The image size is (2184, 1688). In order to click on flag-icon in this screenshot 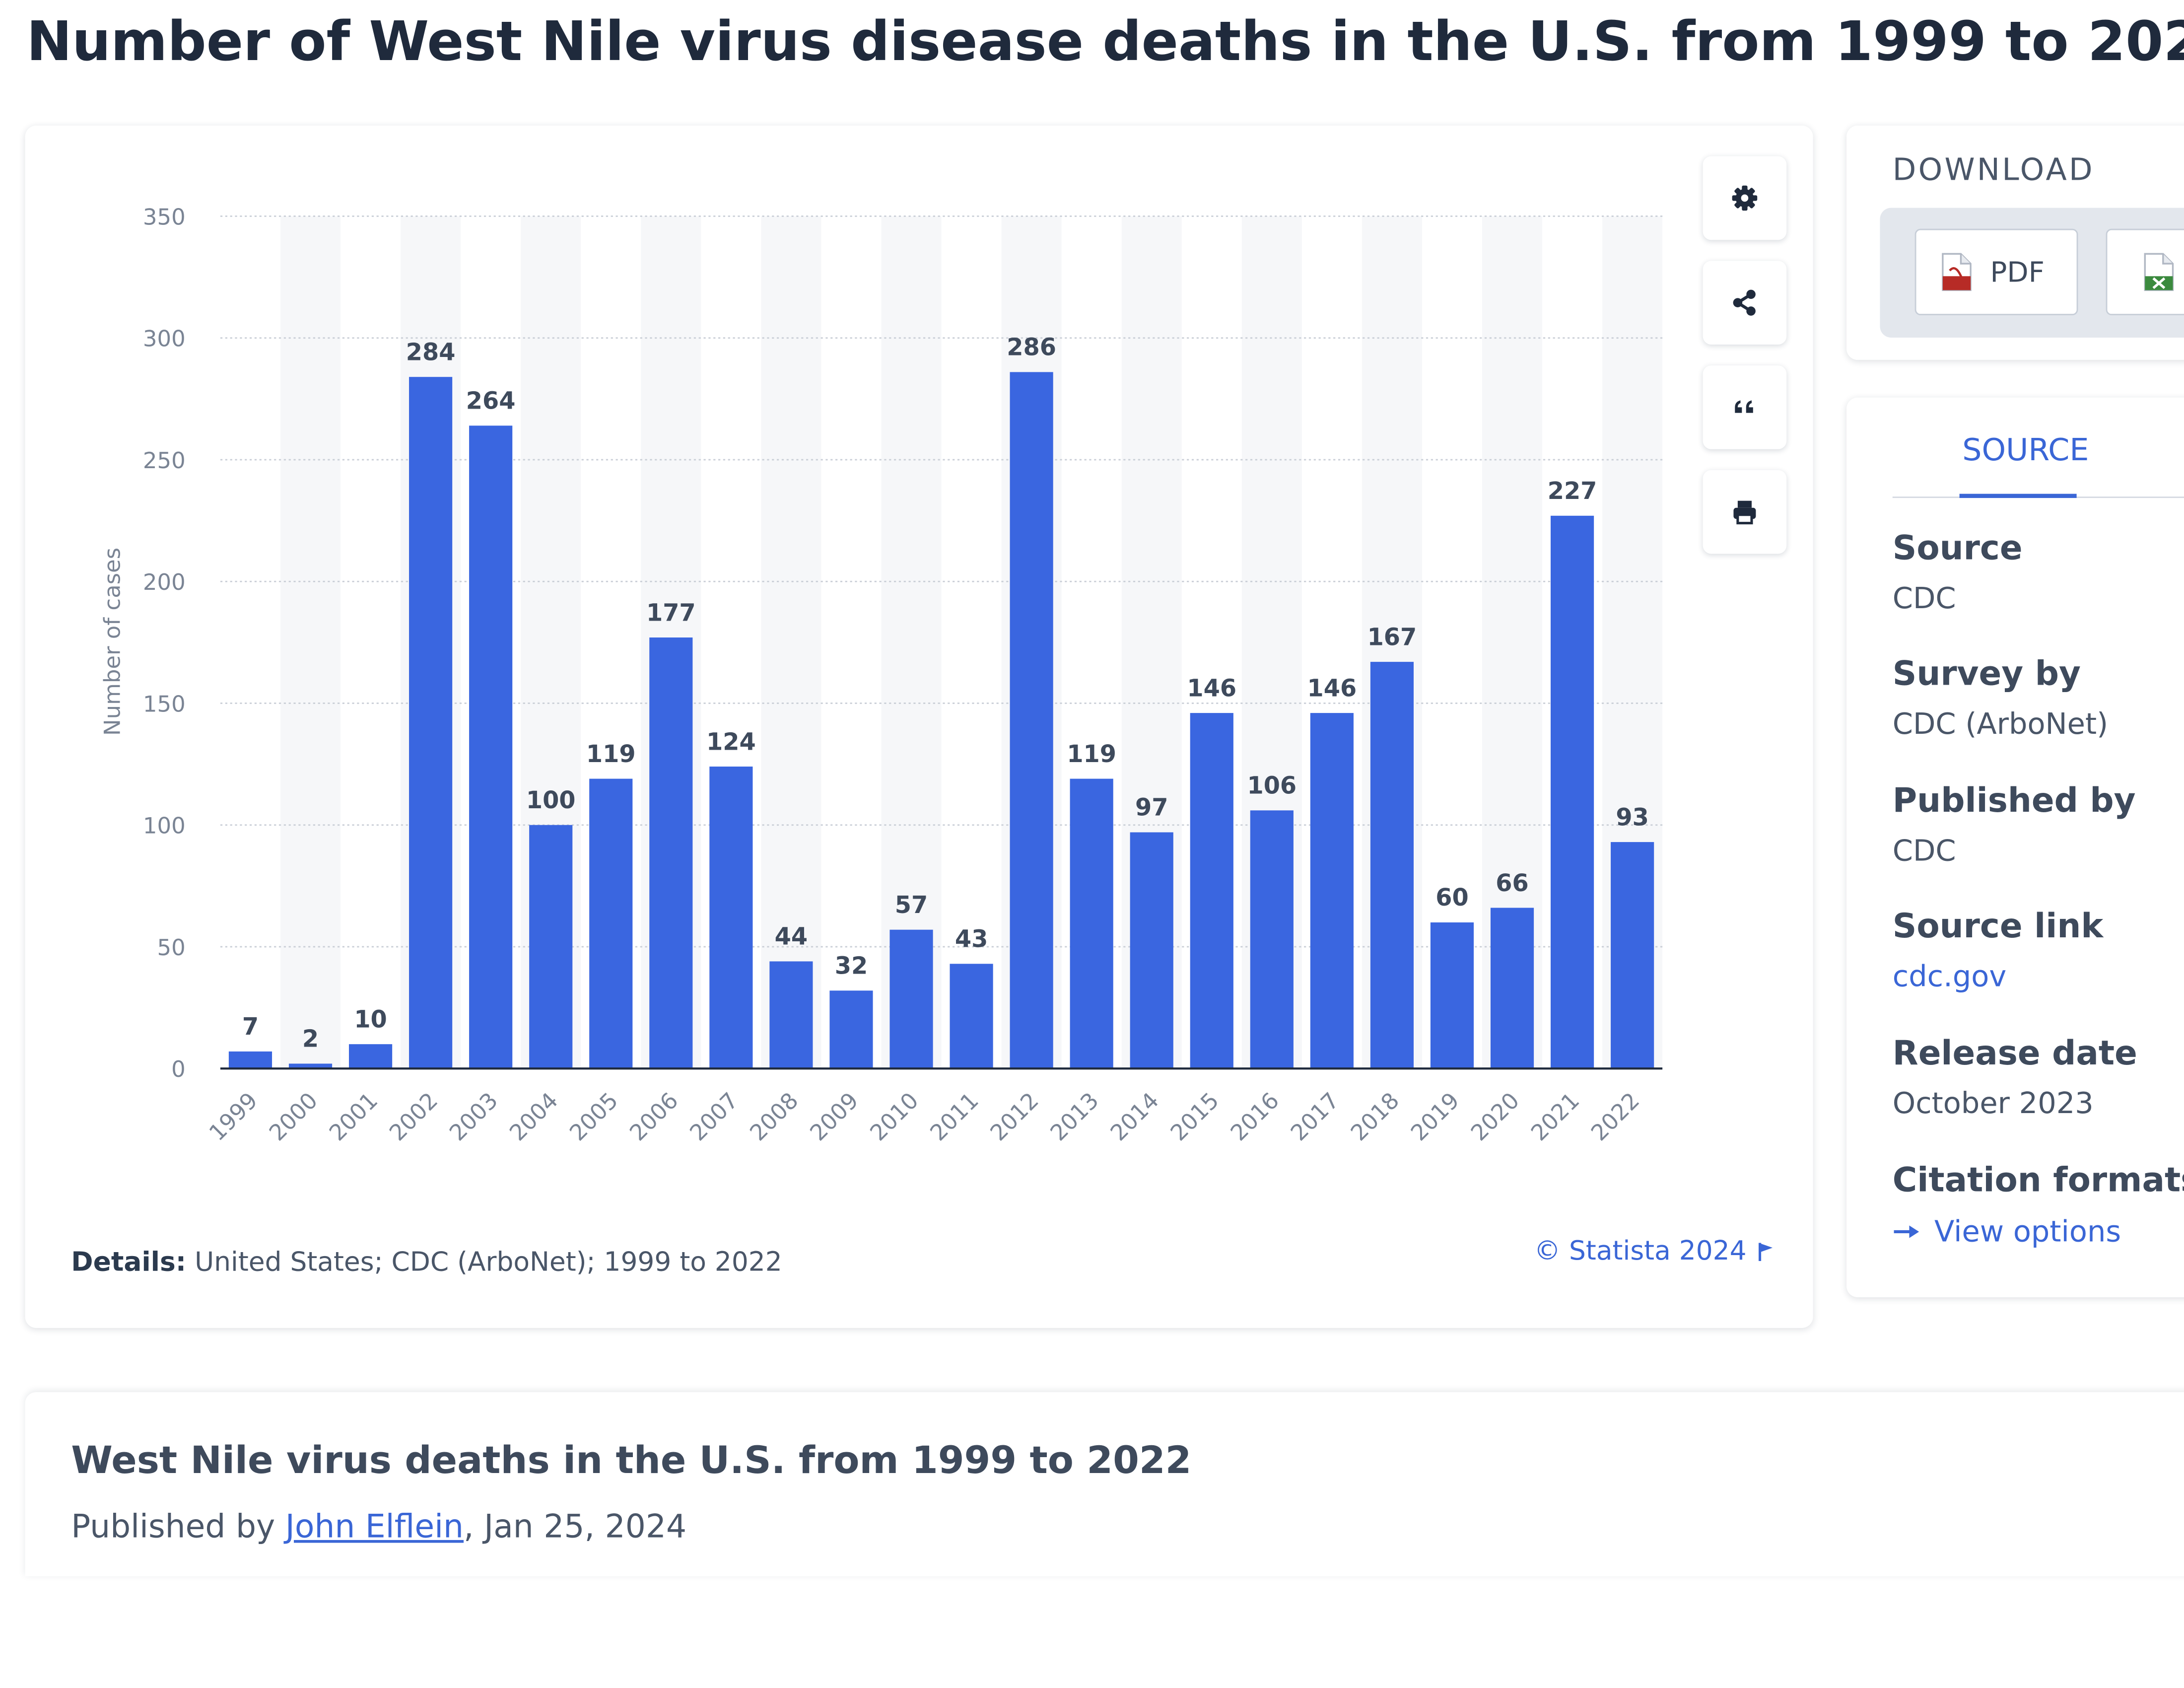, I will do `click(1766, 1252)`.